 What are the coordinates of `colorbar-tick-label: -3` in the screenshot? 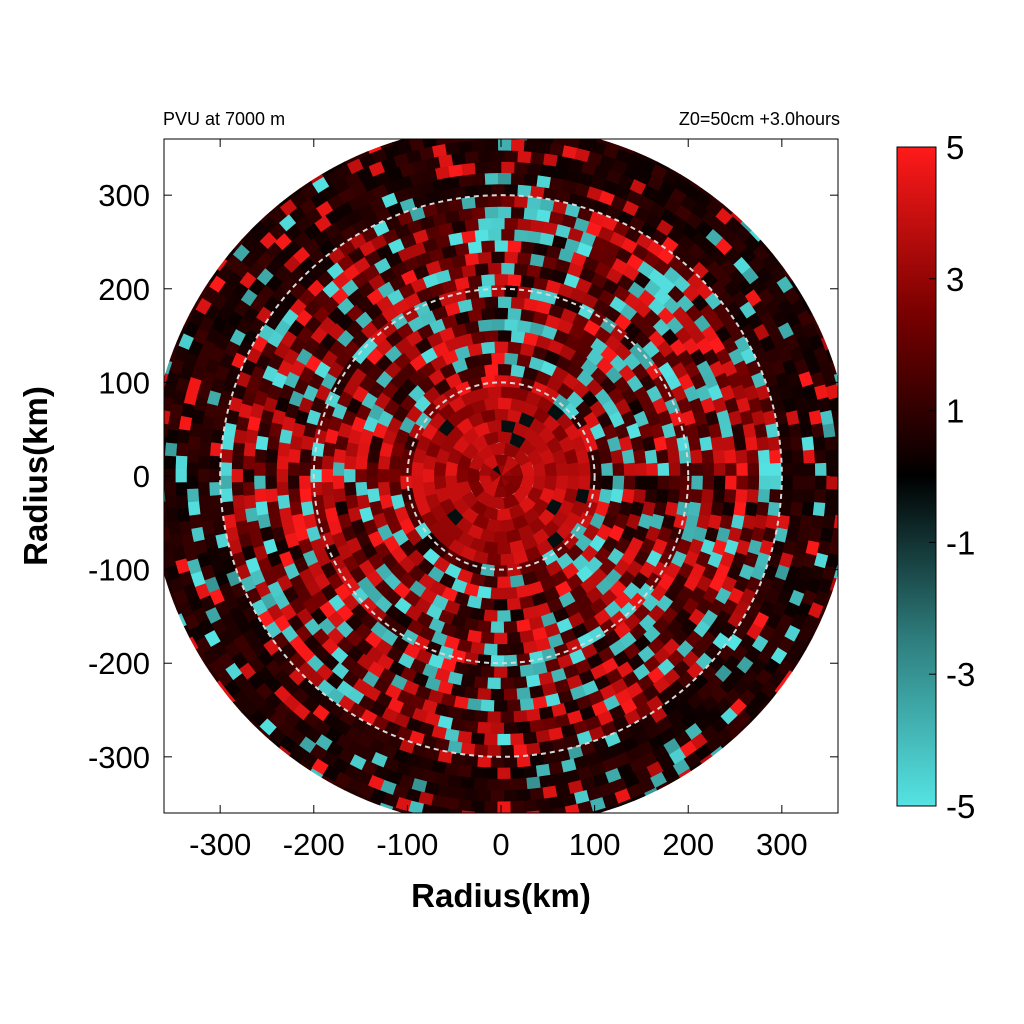 It's located at (960, 674).